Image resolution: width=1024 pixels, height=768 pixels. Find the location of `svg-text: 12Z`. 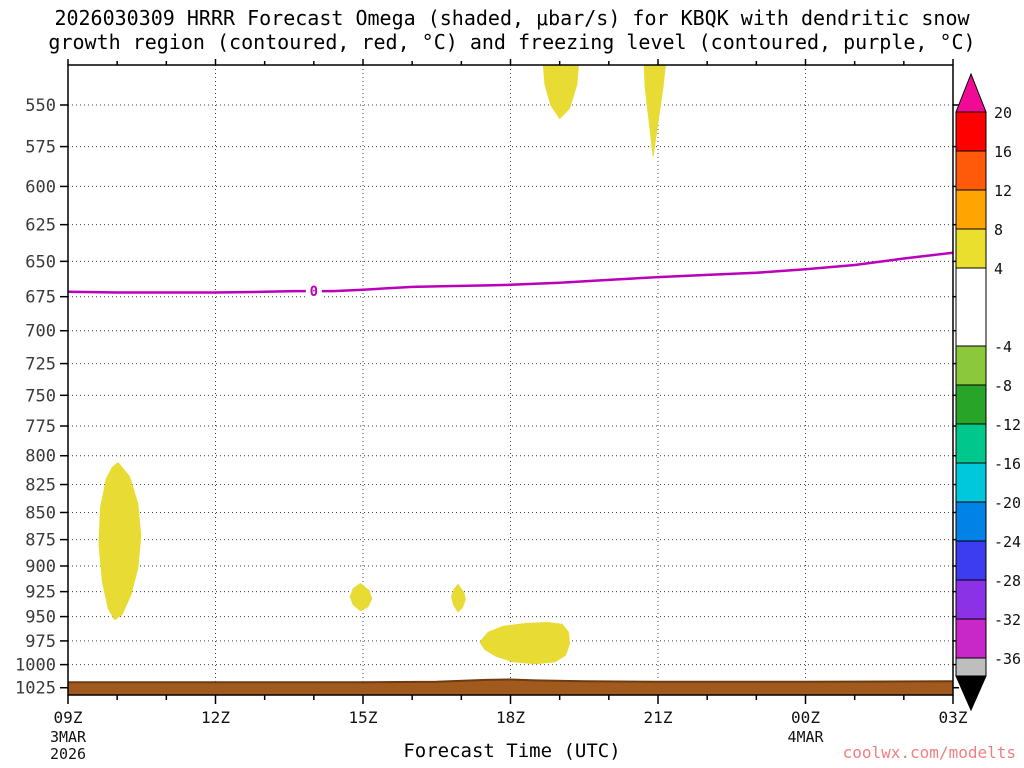

svg-text: 12Z is located at coordinates (215, 717).